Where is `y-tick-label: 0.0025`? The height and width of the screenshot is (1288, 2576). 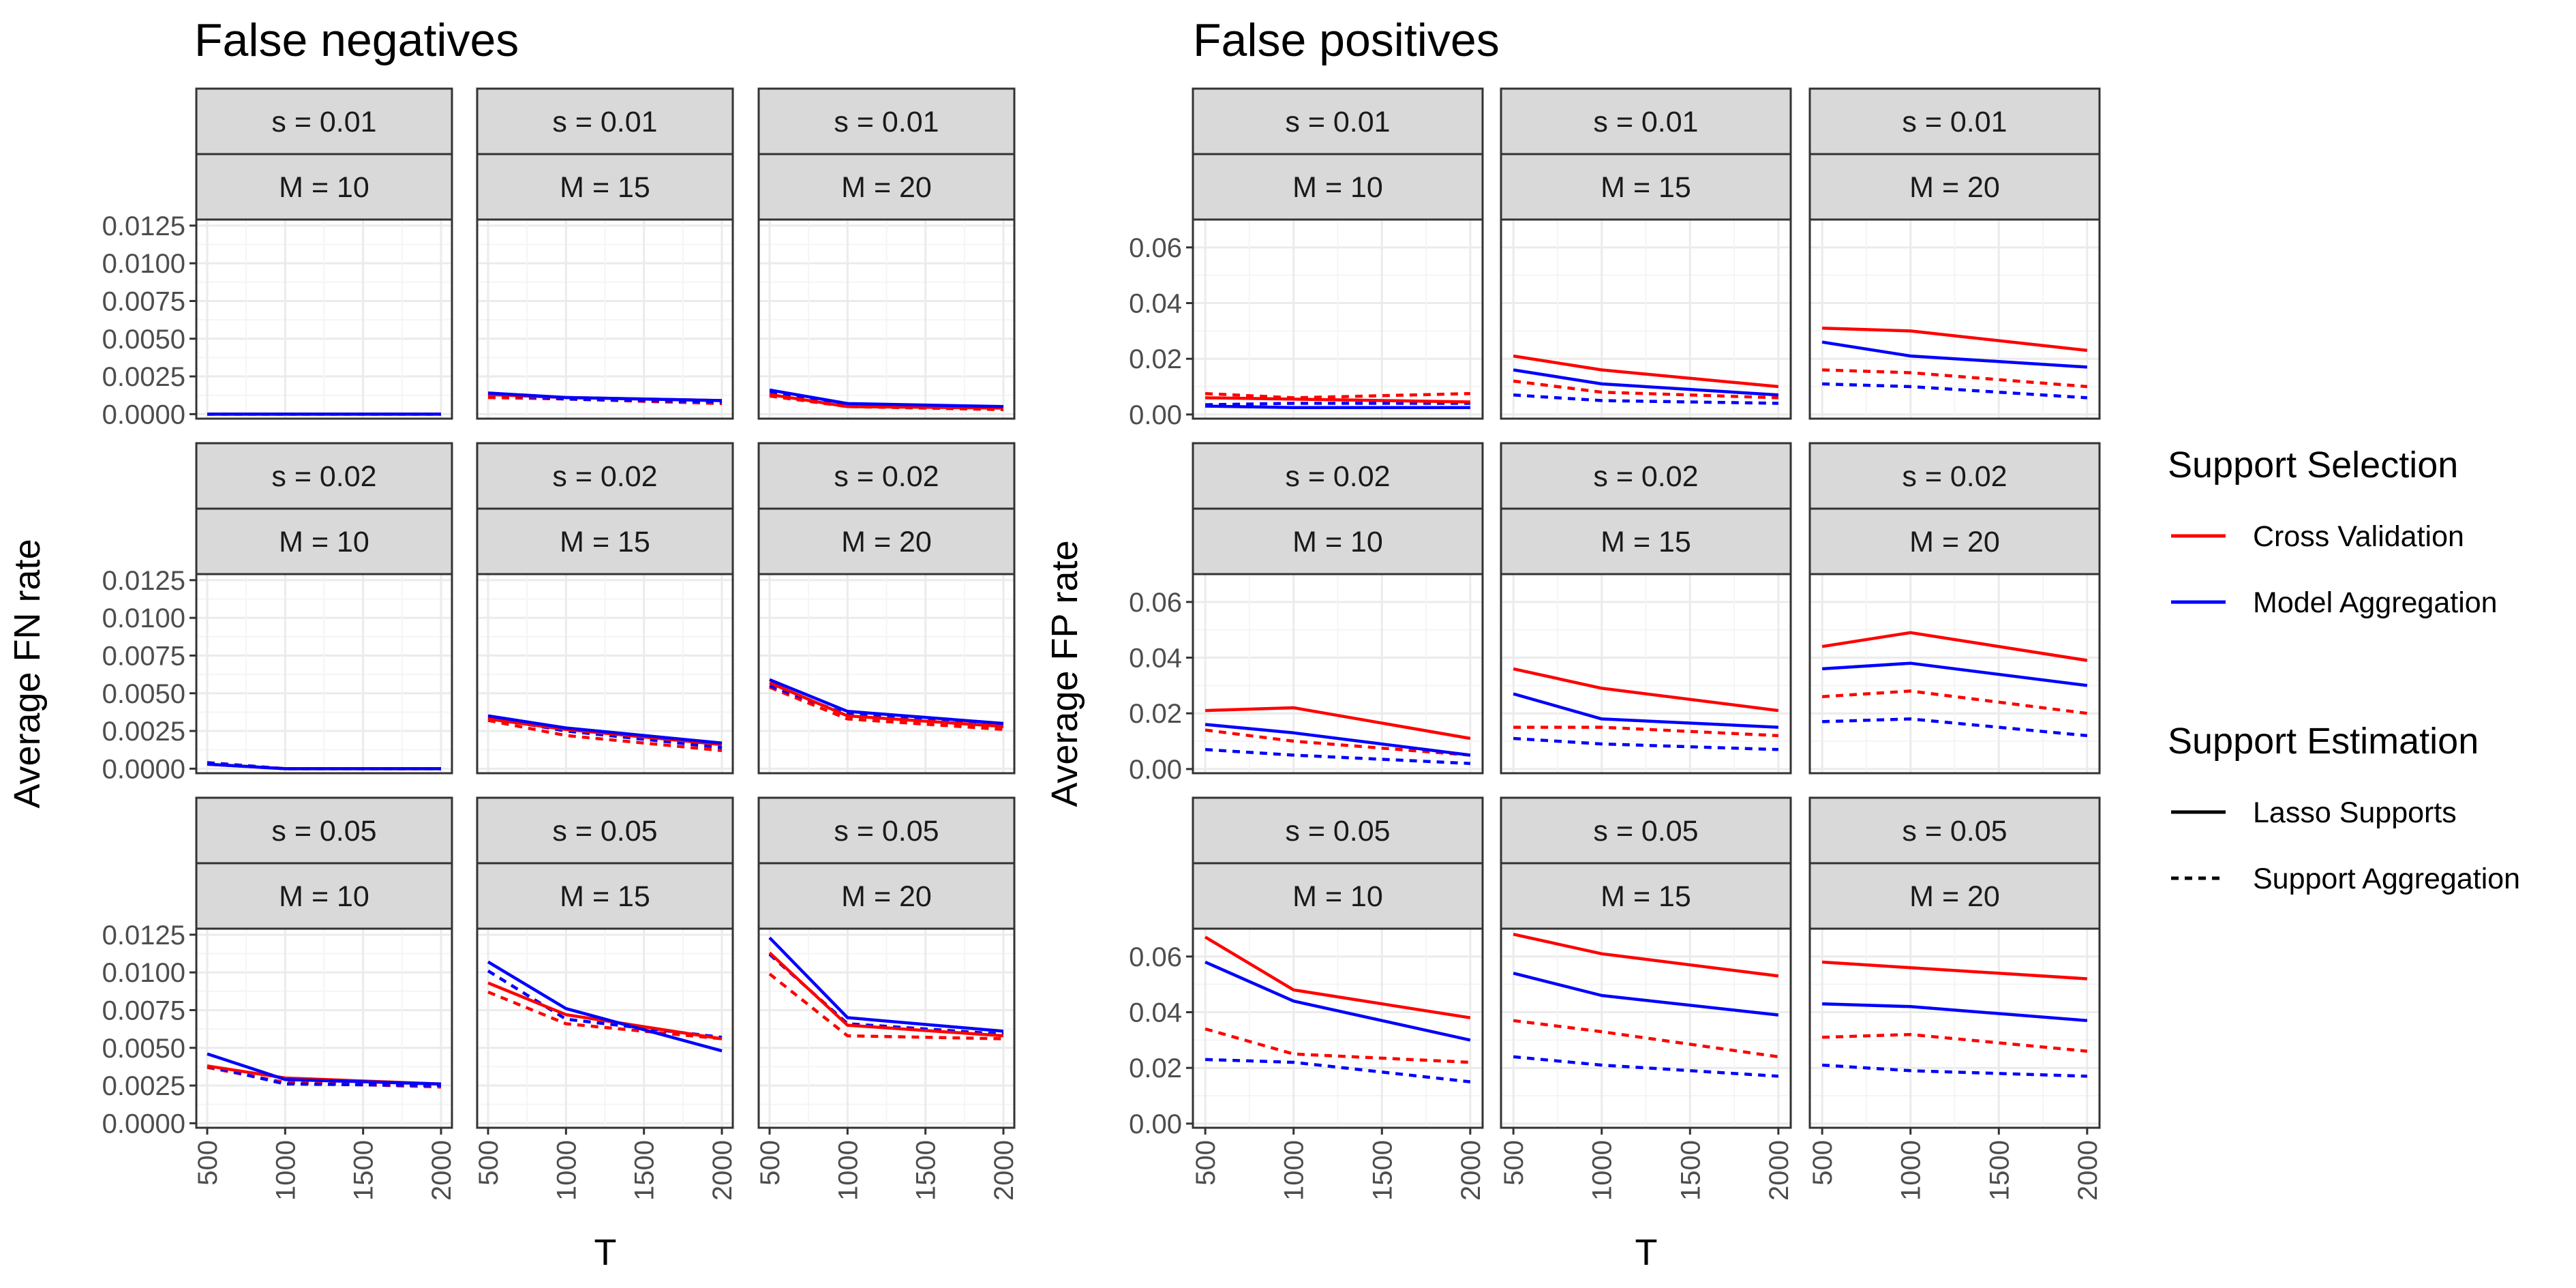
y-tick-label: 0.0025 is located at coordinates (143, 1086).